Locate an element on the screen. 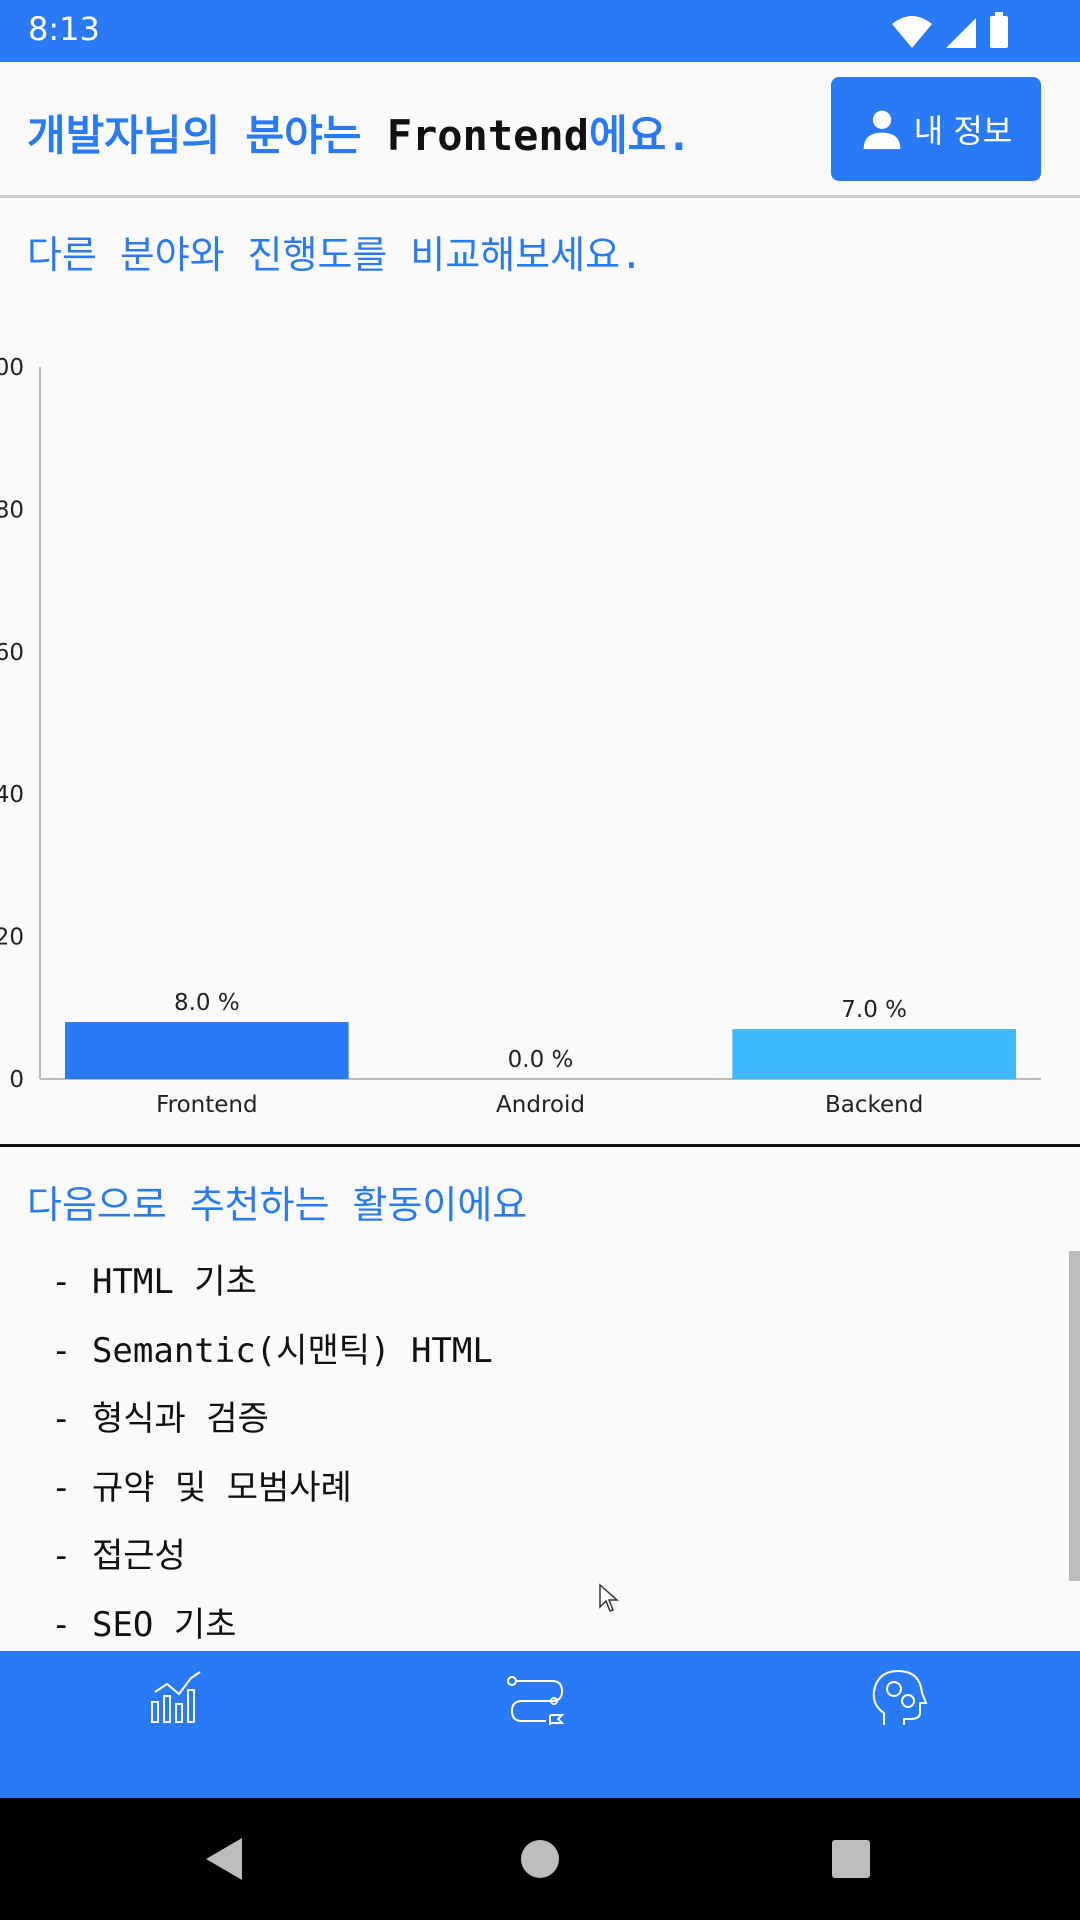 This screenshot has width=1080, height=1920. recommend-item: - HTML 기초 is located at coordinates (154, 1282).